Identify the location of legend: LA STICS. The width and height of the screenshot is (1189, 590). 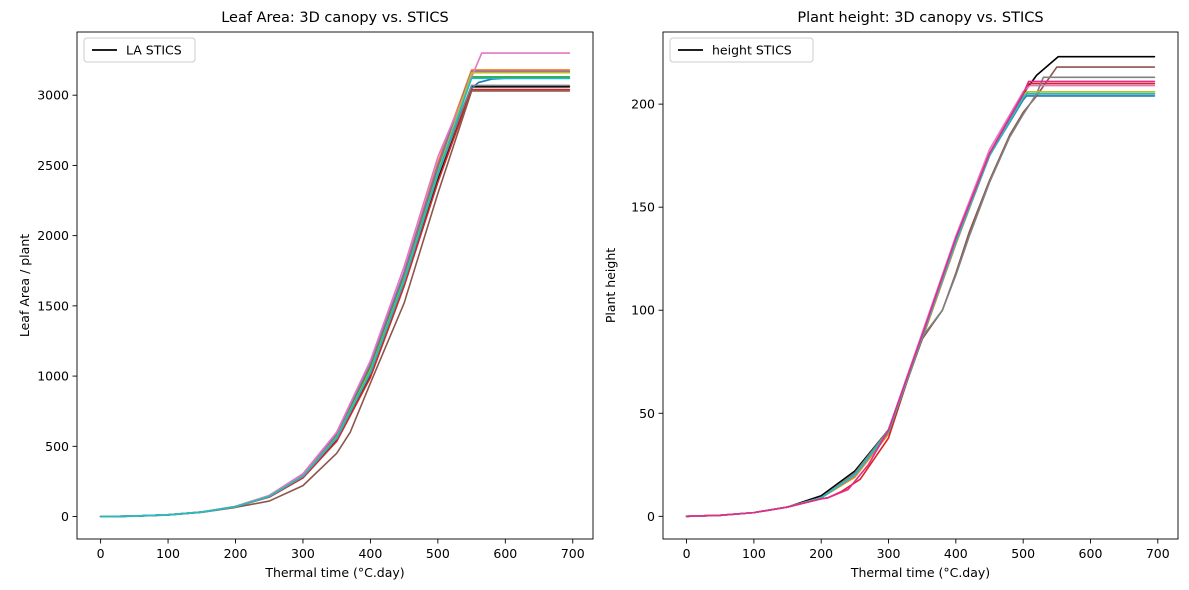
(139, 50).